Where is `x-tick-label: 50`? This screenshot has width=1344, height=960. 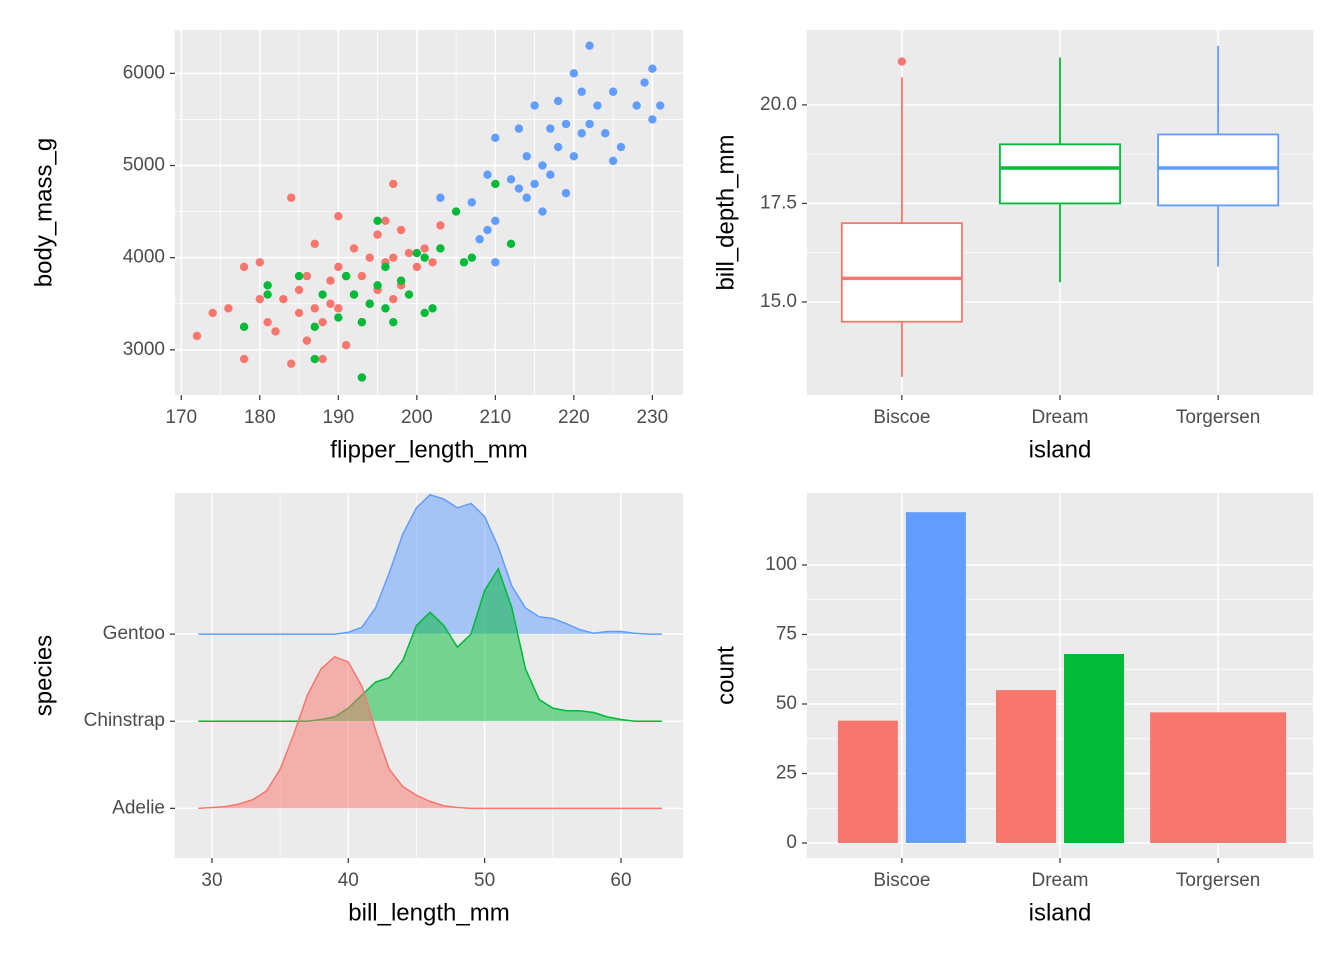 x-tick-label: 50 is located at coordinates (484, 880).